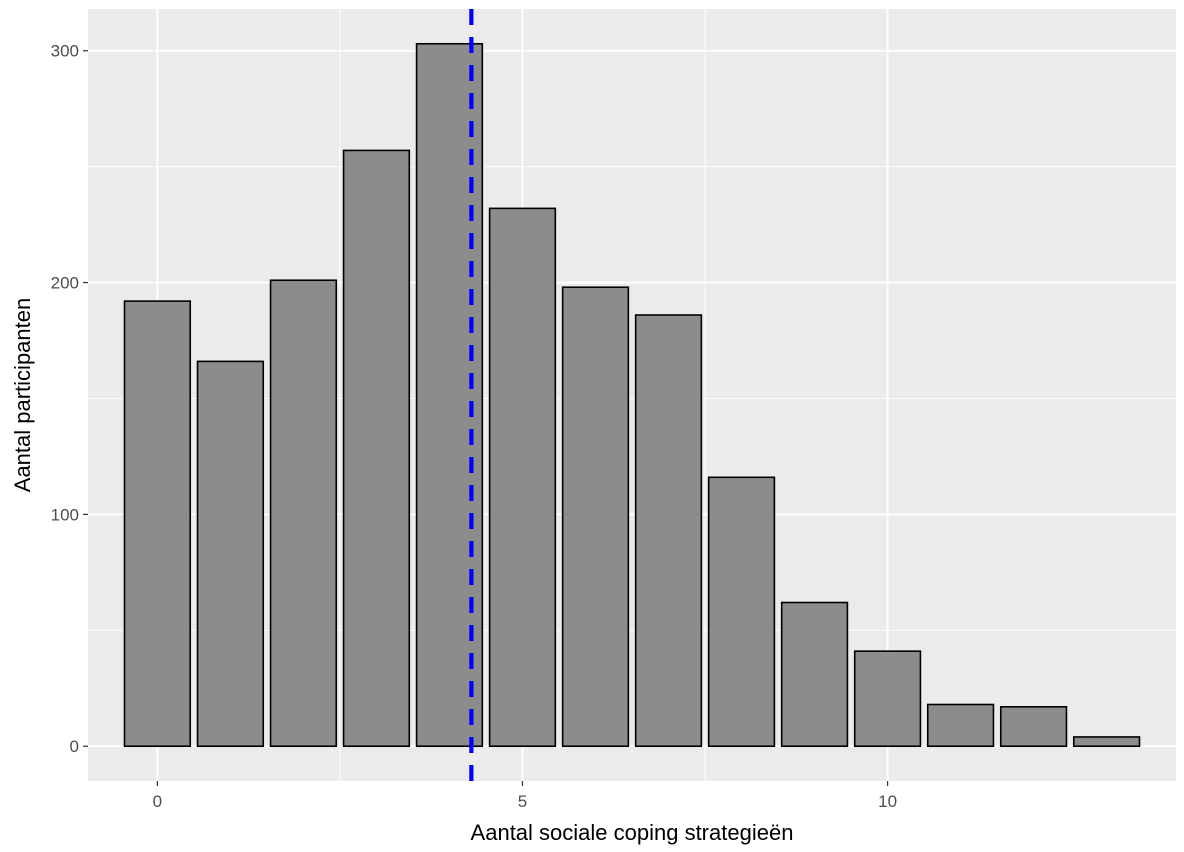 The width and height of the screenshot is (1184, 852). I want to click on y-tick-label: 100, so click(65, 514).